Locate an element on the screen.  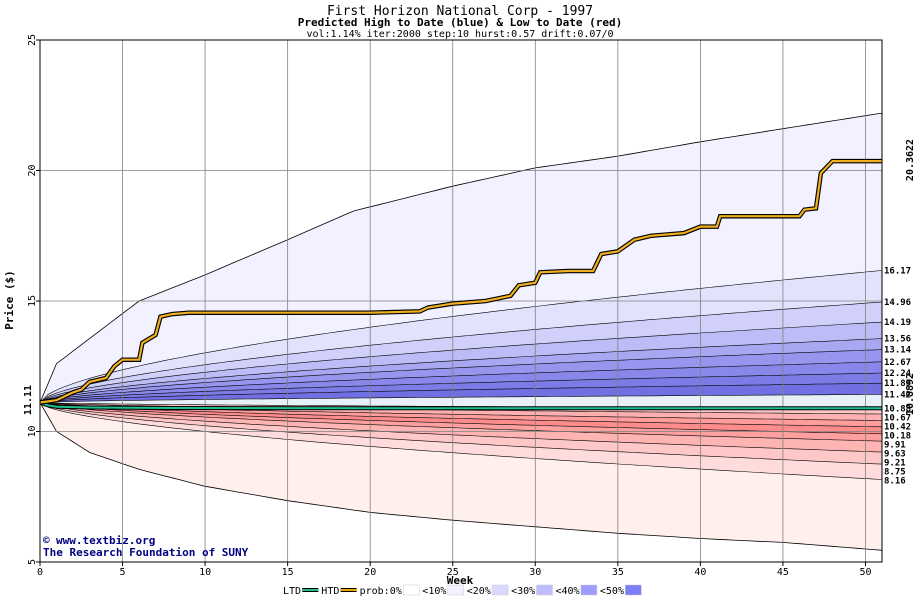
quantile-label: 12.67 is located at coordinates (897, 363).